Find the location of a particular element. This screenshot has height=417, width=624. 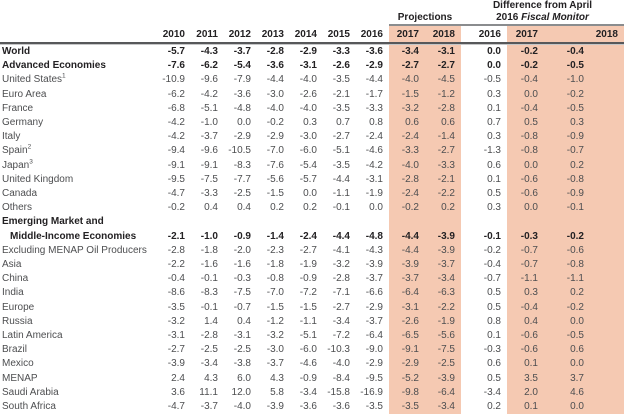

value-cell: -5.1 is located at coordinates (209, 108).